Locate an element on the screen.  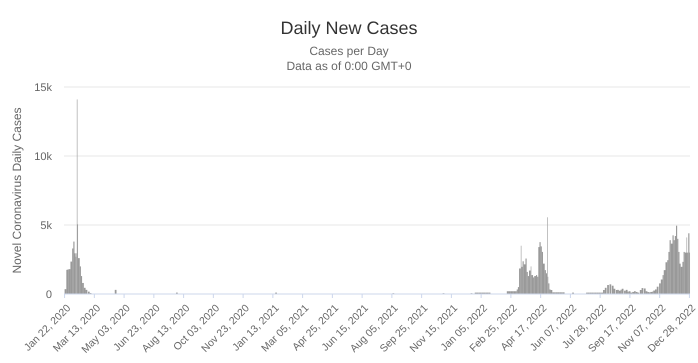
y-tick-label: 5k is located at coordinates (46, 226).